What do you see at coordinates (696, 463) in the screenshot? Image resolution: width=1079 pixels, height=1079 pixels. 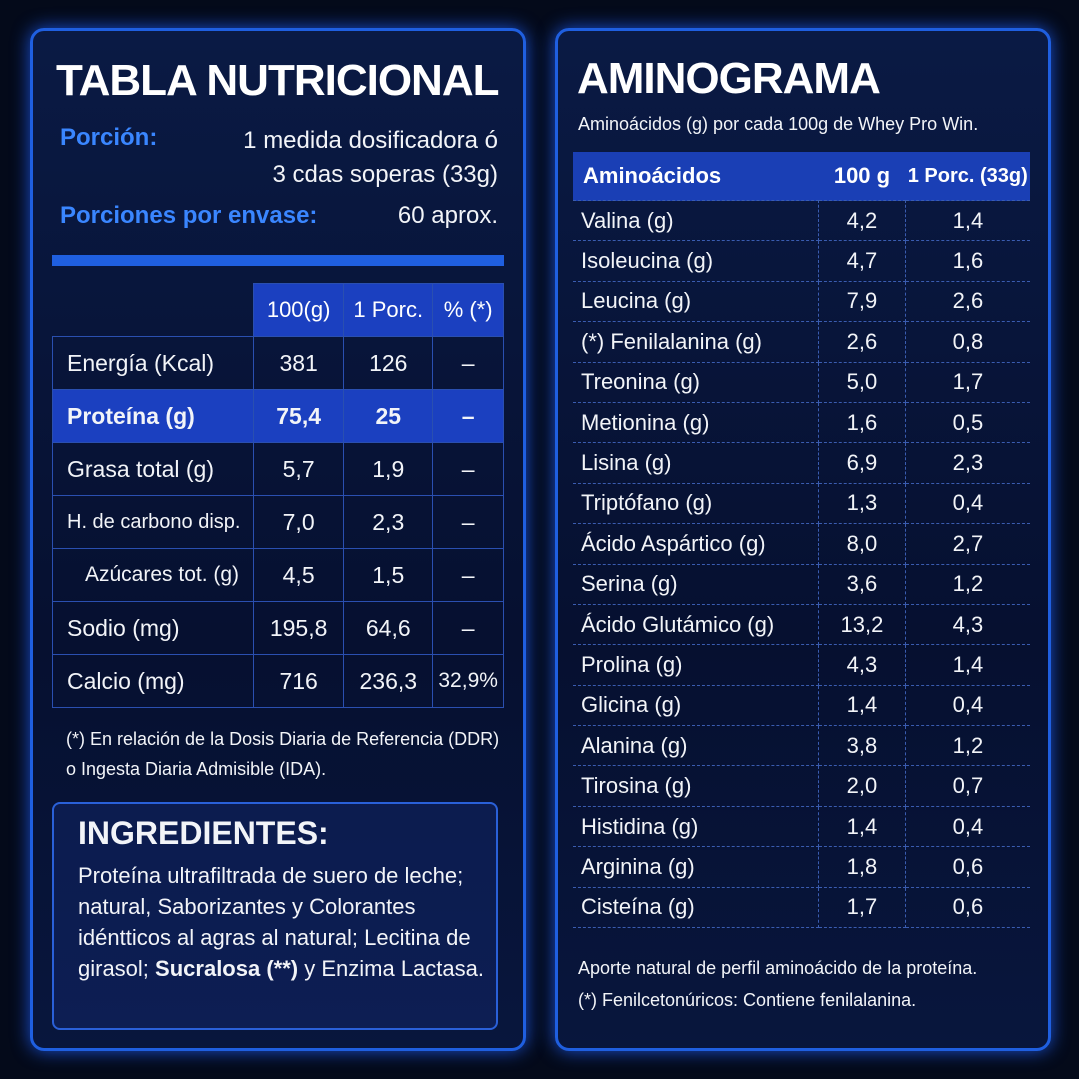 I see `amino-name: Lisina (g)` at bounding box center [696, 463].